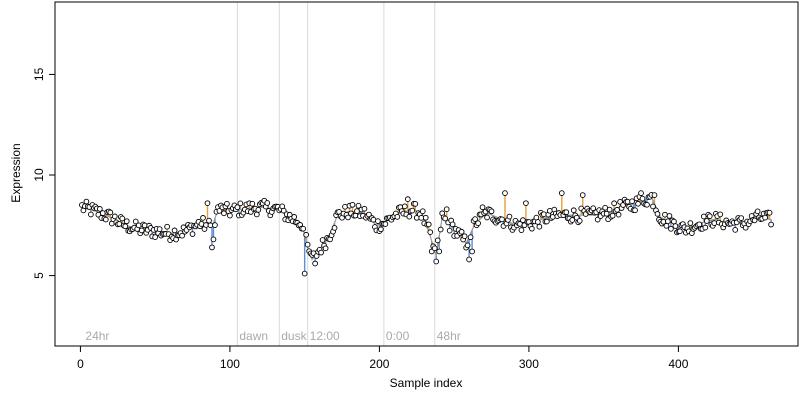 This screenshot has width=800, height=400. I want to click on x-axis: 0 100 200 300 400, so click(383, 358).